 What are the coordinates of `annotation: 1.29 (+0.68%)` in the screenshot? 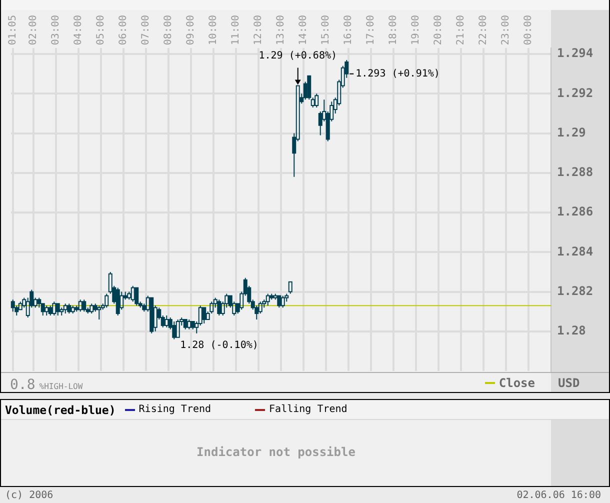 It's located at (298, 56).